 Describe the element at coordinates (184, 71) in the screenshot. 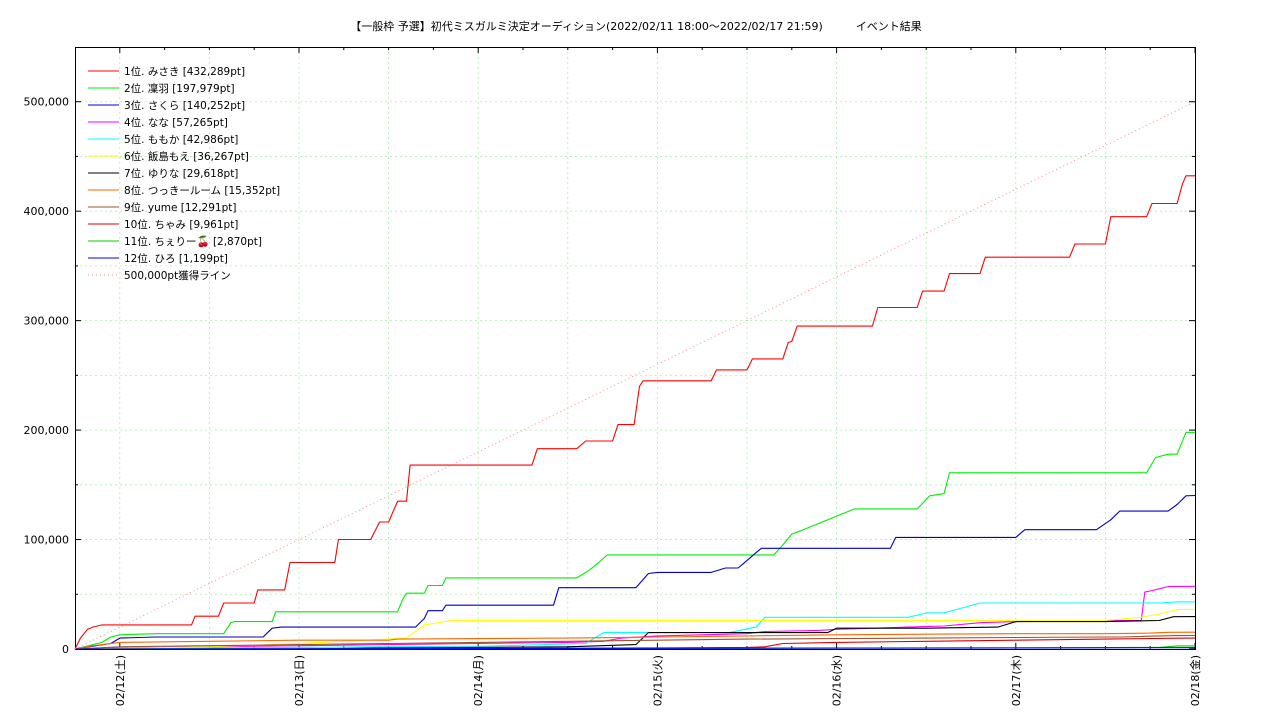

I see `legend-label-1: 1位. みさき [432,289pt]` at that location.